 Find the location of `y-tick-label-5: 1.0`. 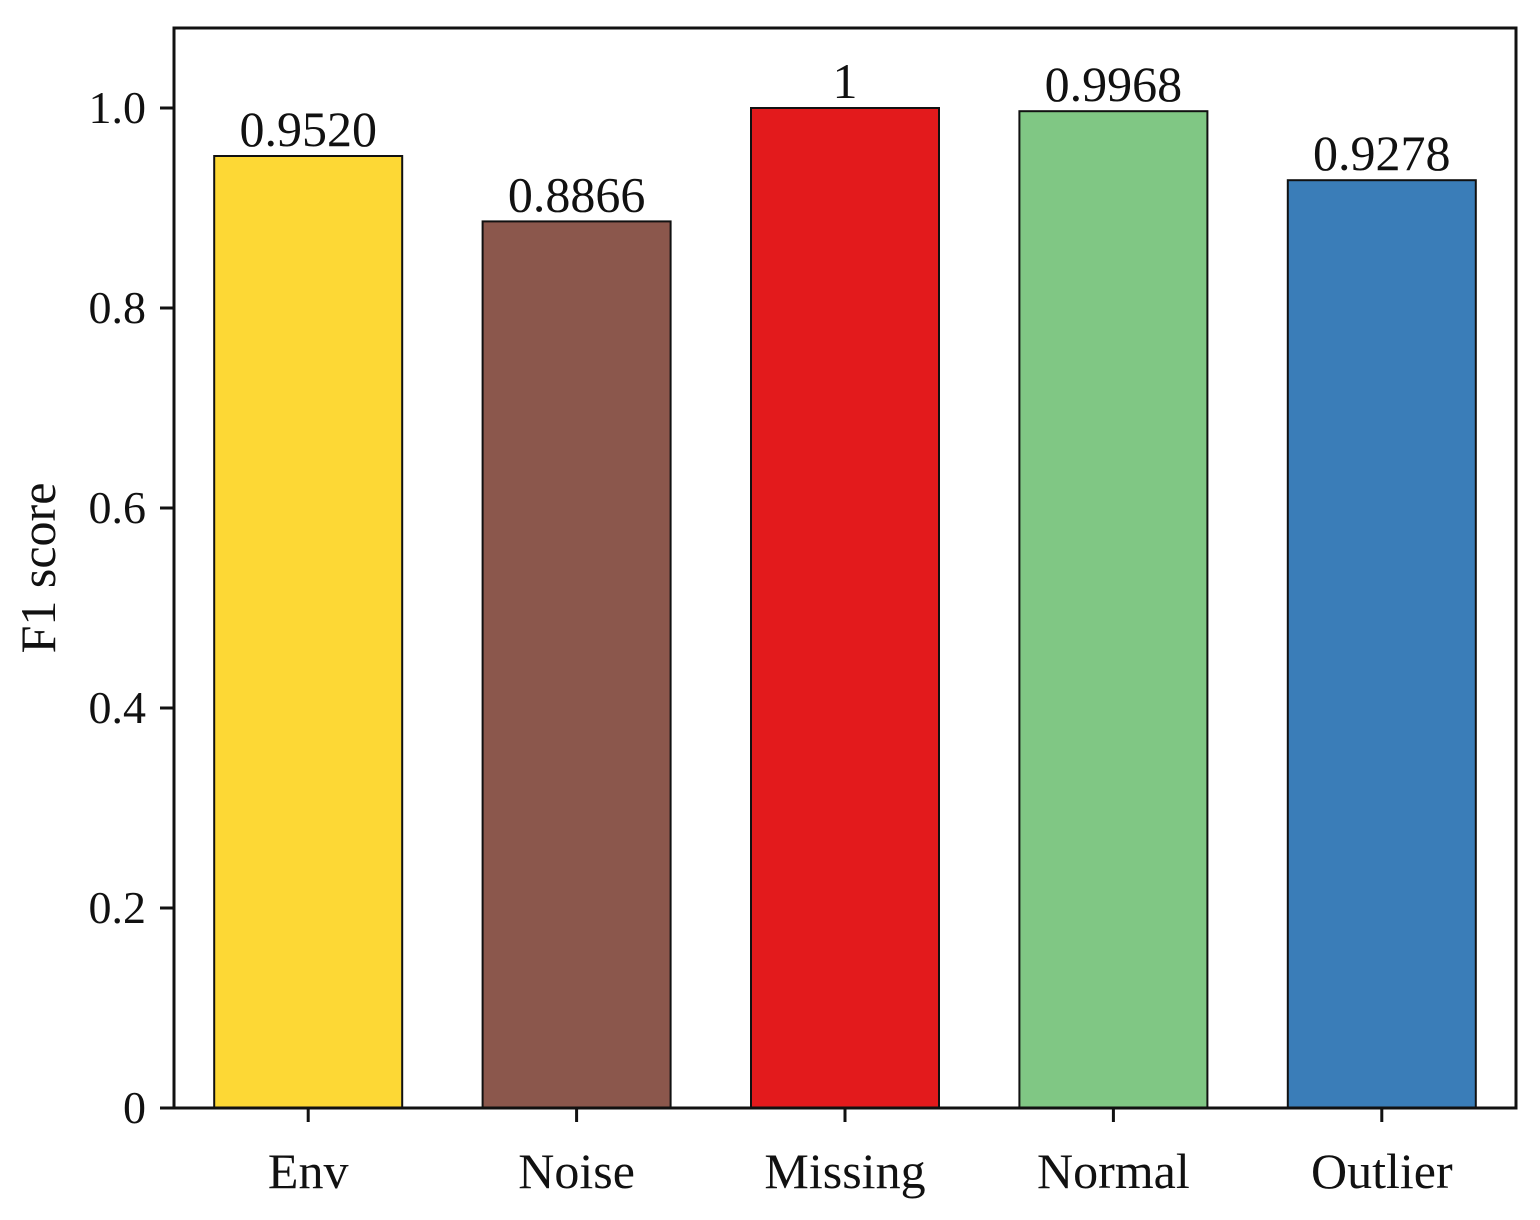

y-tick-label-5: 1.0 is located at coordinates (118, 107).